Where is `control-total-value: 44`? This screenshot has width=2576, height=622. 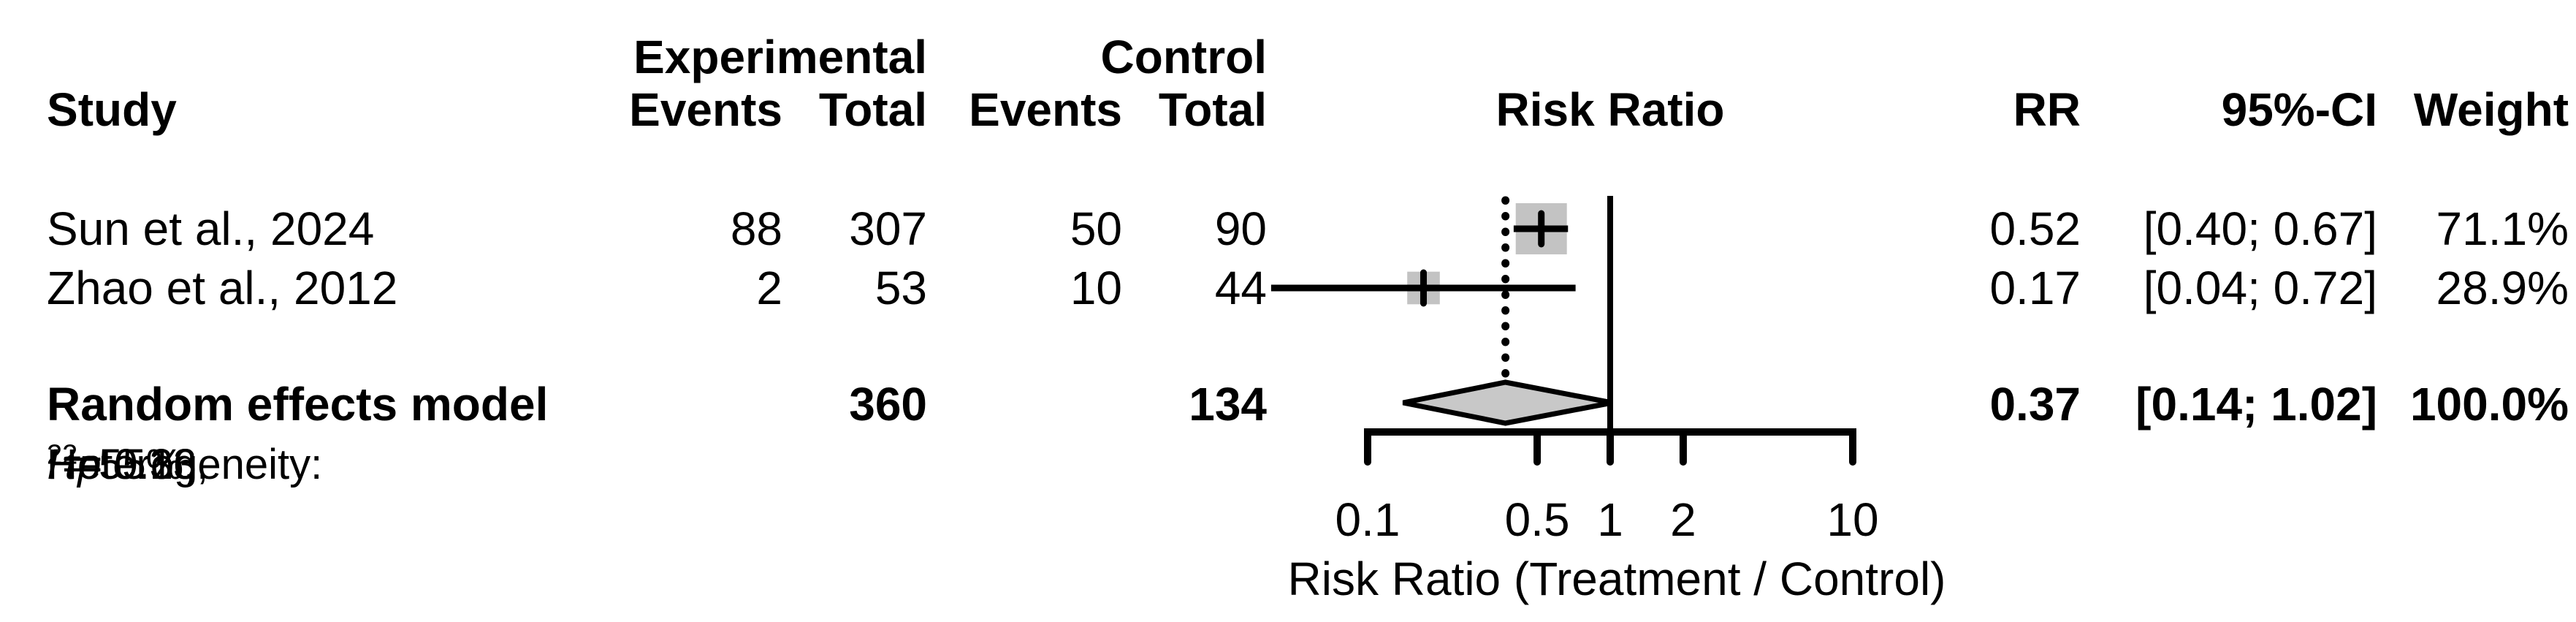 control-total-value: 44 is located at coordinates (1241, 288).